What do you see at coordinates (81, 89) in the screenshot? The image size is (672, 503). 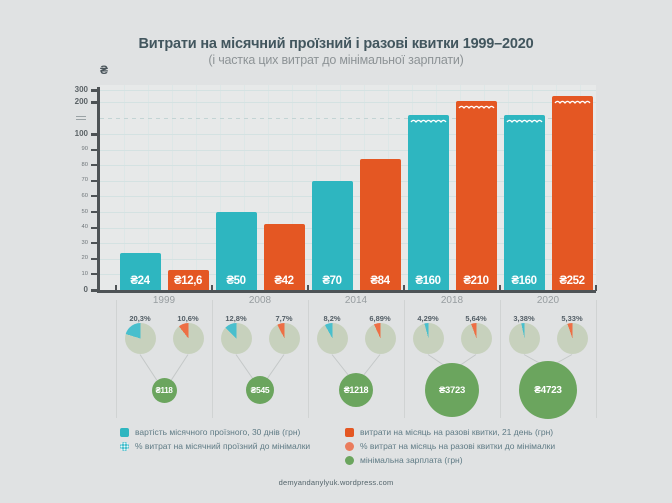 I see `y-axis-label: 300` at bounding box center [81, 89].